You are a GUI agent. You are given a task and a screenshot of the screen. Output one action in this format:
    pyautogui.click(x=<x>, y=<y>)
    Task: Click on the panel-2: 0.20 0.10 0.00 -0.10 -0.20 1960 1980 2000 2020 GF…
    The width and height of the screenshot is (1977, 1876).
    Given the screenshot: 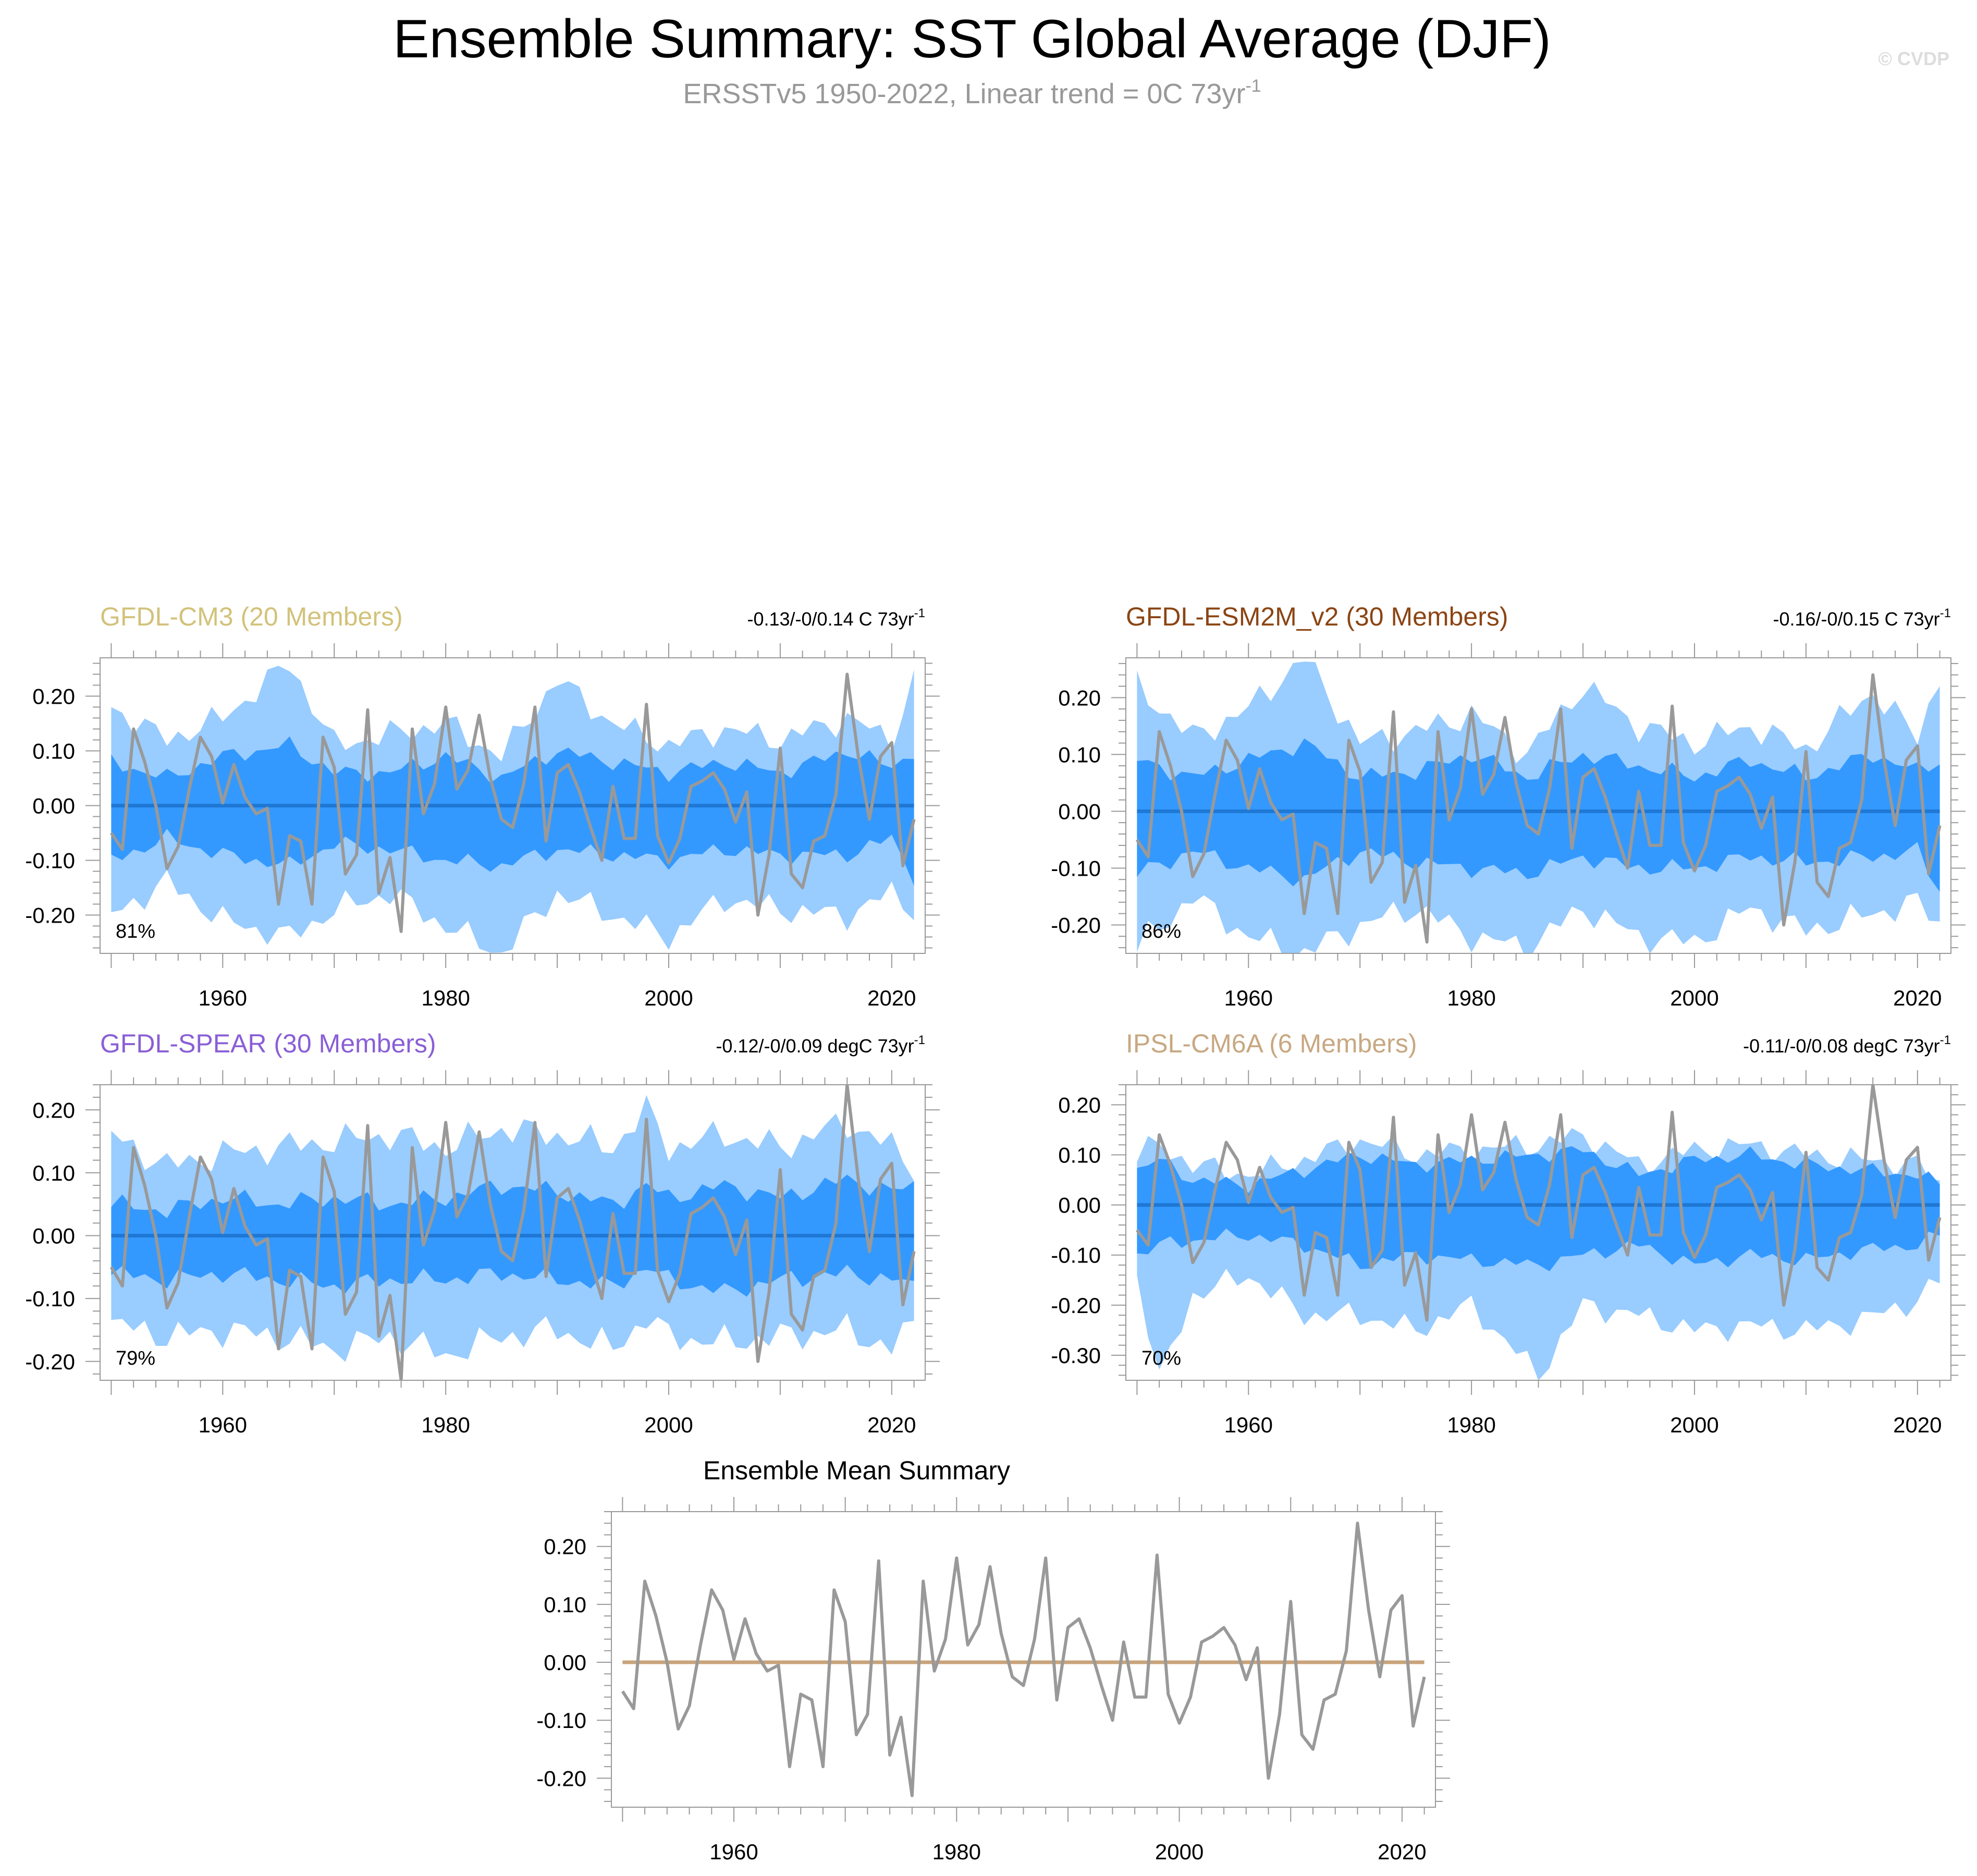 What is the action you would take?
    pyautogui.click(x=1508, y=806)
    